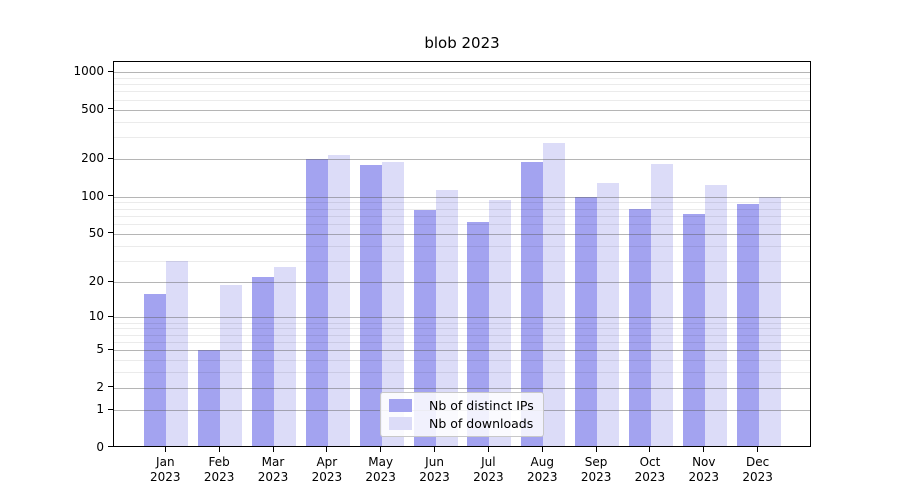  I want to click on x-tick-label: Dec 2023, so click(758, 470).